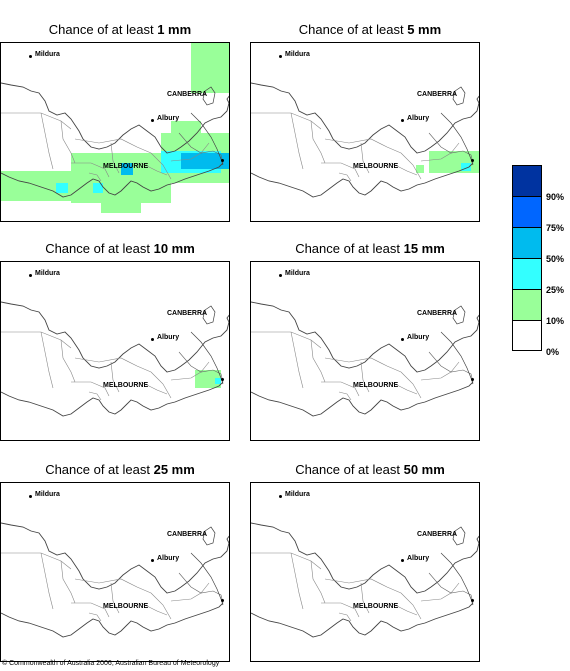 This screenshot has width=570, height=671. I want to click on state-map, so click(365, 359).